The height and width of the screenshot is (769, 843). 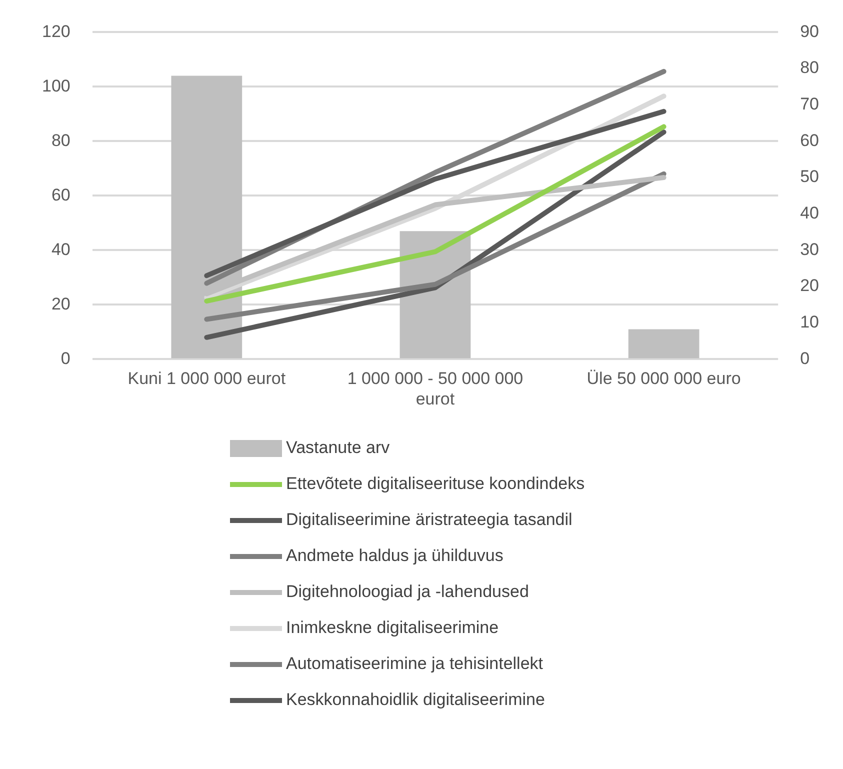 I want to click on y2-tick-label: 30, so click(x=810, y=249).